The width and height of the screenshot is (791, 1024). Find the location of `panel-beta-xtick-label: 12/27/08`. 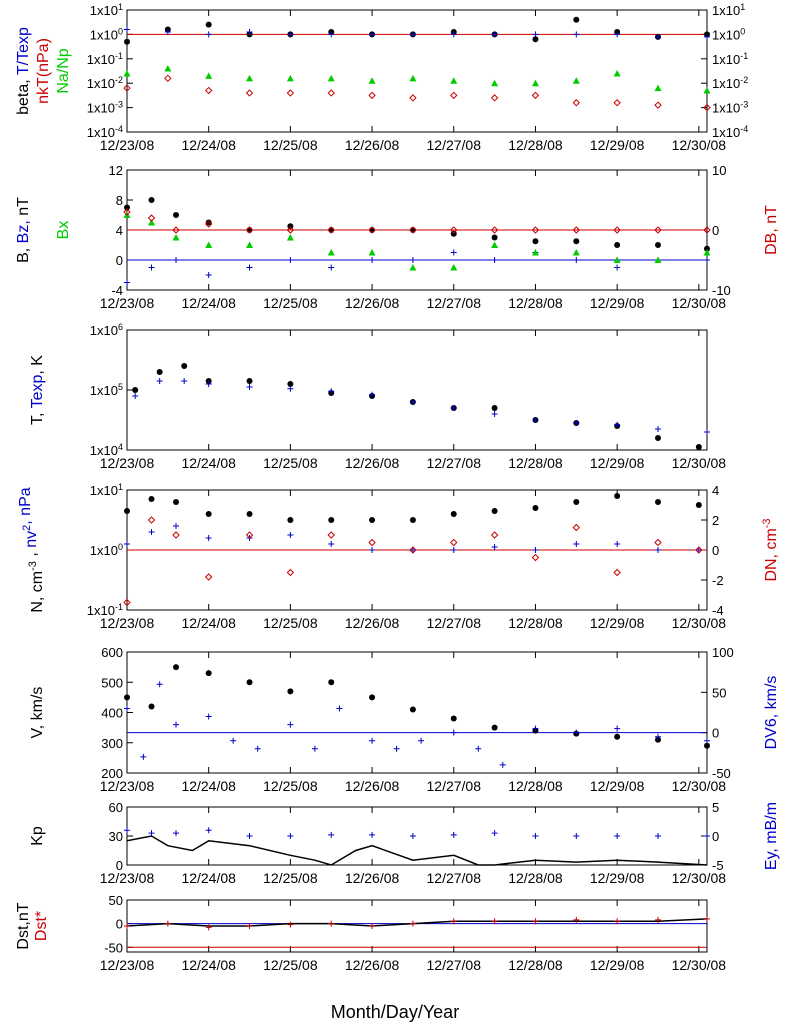

panel-beta-xtick-label: 12/27/08 is located at coordinates (454, 145).